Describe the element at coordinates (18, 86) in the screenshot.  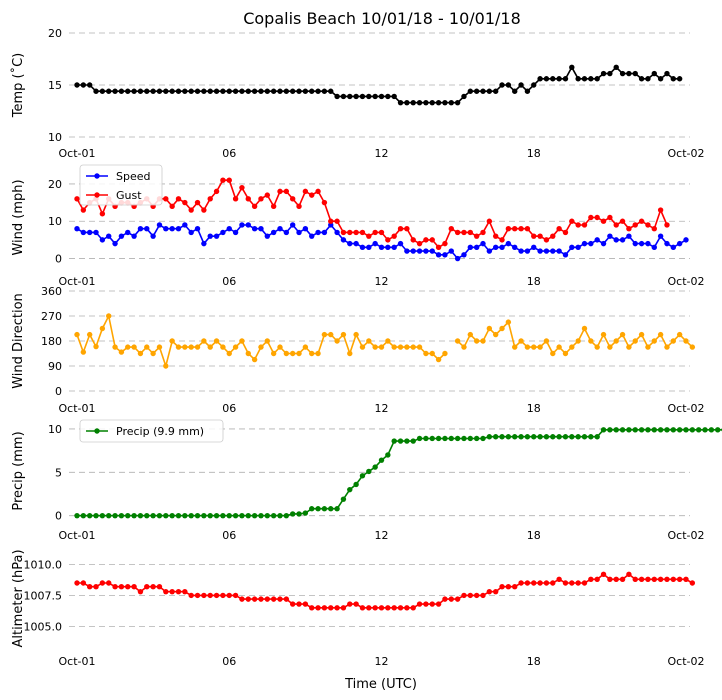
I see `temp-y-axis-label: Temp (˚C)` at that location.